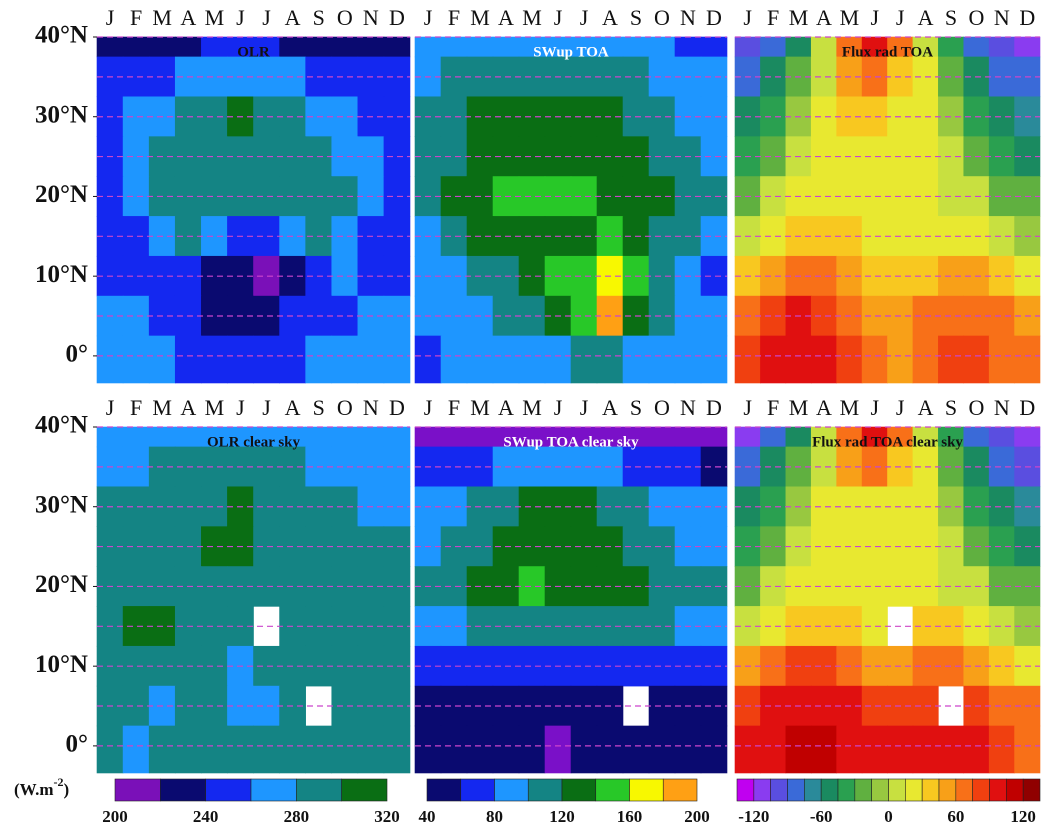  I want to click on unit-text: (W.m, so click(34, 789).